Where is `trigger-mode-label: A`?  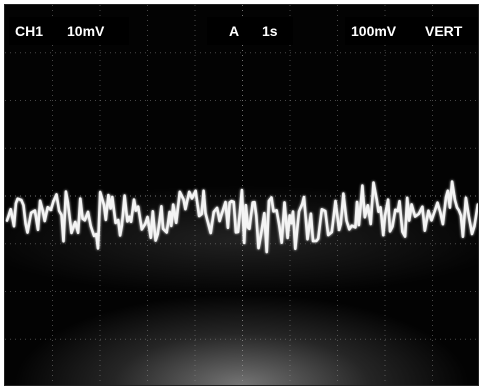
trigger-mode-label: A is located at coordinates (234, 31).